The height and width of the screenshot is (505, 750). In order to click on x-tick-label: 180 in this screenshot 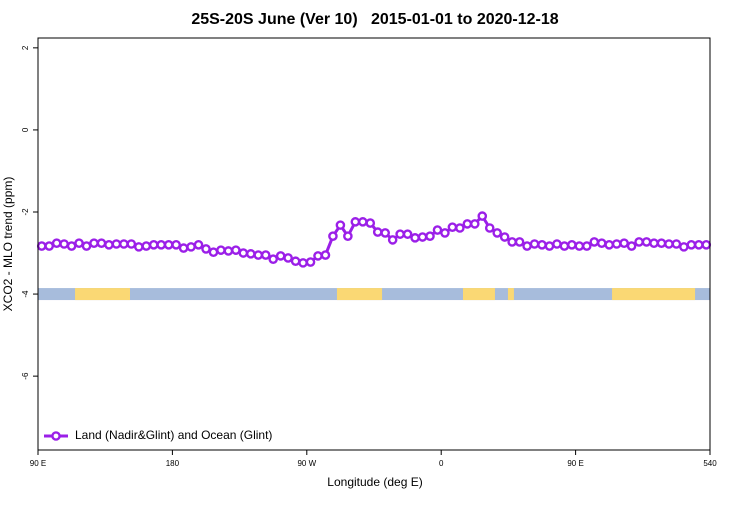, I will do `click(173, 463)`.